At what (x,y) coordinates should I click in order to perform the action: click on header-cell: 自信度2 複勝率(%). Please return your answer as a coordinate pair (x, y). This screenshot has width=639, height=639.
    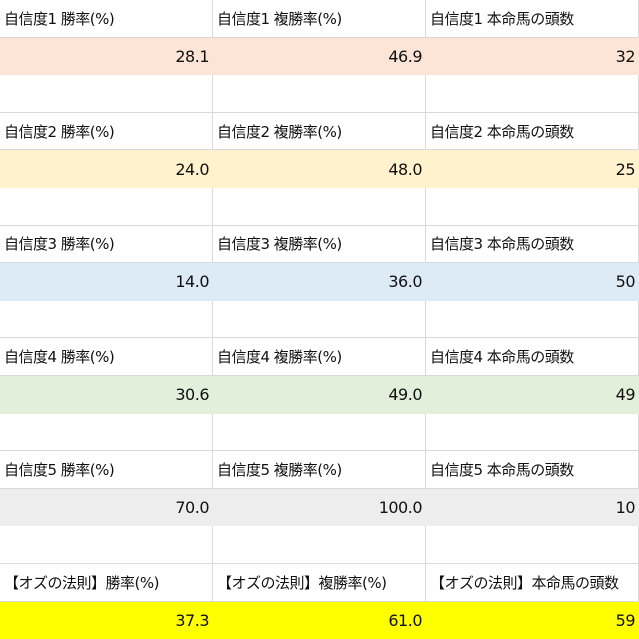
    Looking at the image, I should click on (319, 131).